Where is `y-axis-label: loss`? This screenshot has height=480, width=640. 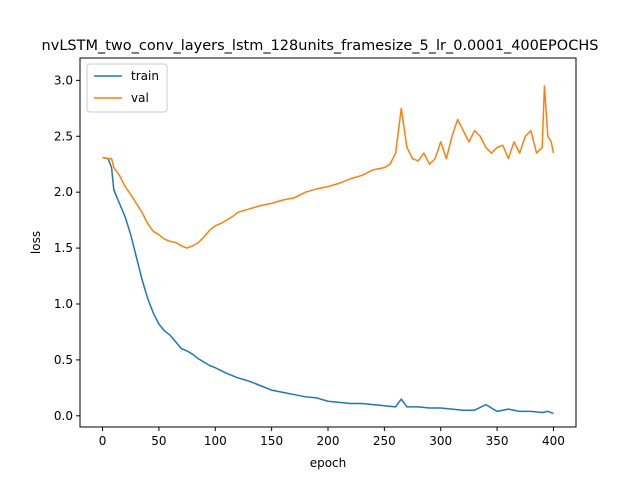
y-axis-label: loss is located at coordinates (36, 242).